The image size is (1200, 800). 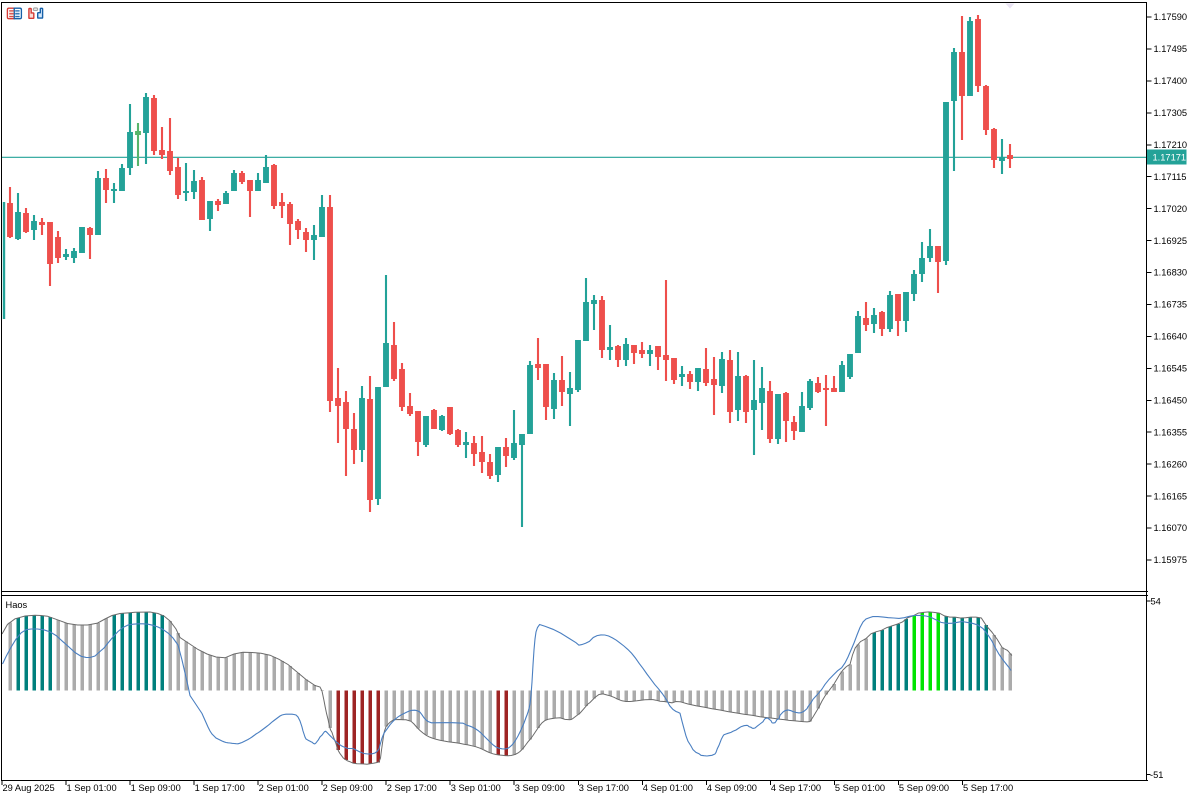 I want to click on svg-text: 1.16925, so click(x=1171, y=241).